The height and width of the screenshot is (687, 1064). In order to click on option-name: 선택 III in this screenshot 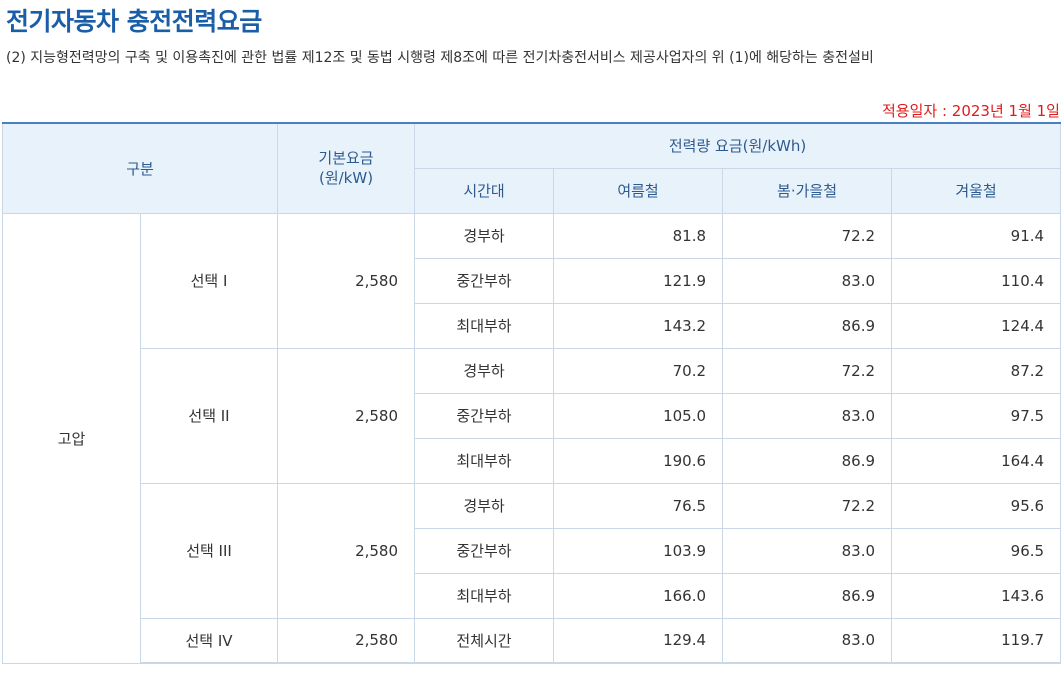, I will do `click(209, 550)`.